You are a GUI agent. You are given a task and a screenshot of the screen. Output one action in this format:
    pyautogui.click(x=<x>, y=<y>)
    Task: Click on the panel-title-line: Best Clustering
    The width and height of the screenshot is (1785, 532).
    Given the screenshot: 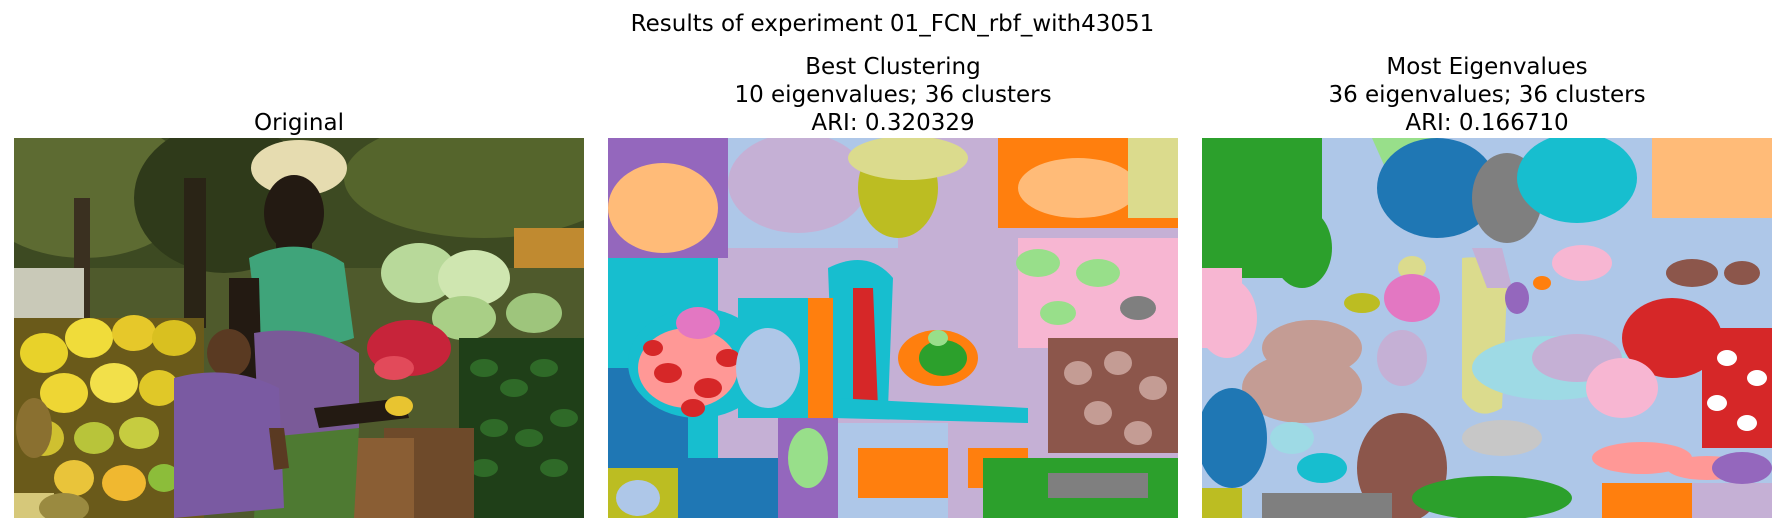 What is the action you would take?
    pyautogui.click(x=893, y=67)
    